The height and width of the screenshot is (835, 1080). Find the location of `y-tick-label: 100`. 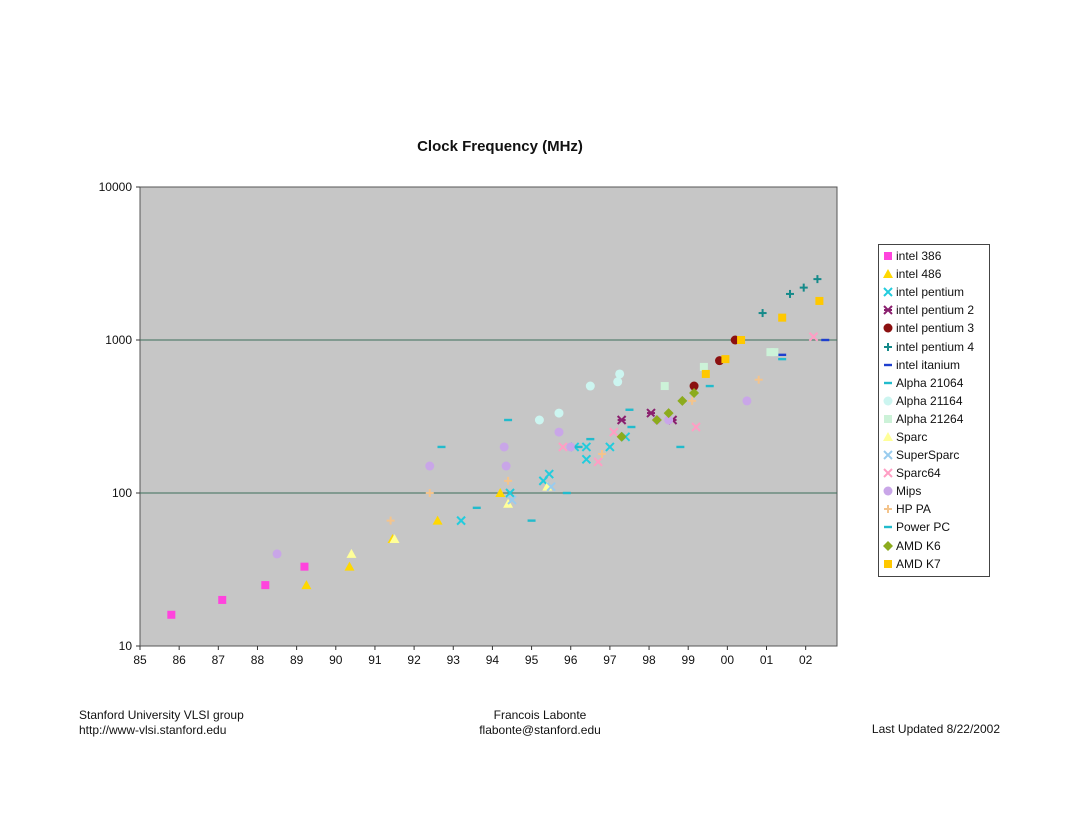

y-tick-label: 100 is located at coordinates (122, 493).